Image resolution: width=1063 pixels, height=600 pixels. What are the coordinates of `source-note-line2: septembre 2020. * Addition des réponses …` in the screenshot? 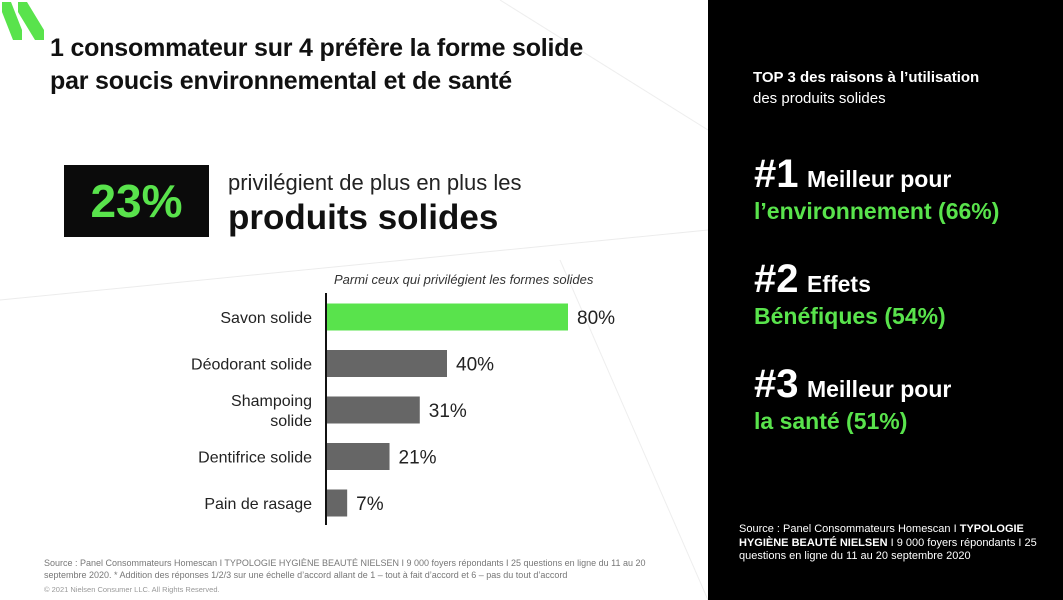 It's located at (306, 575).